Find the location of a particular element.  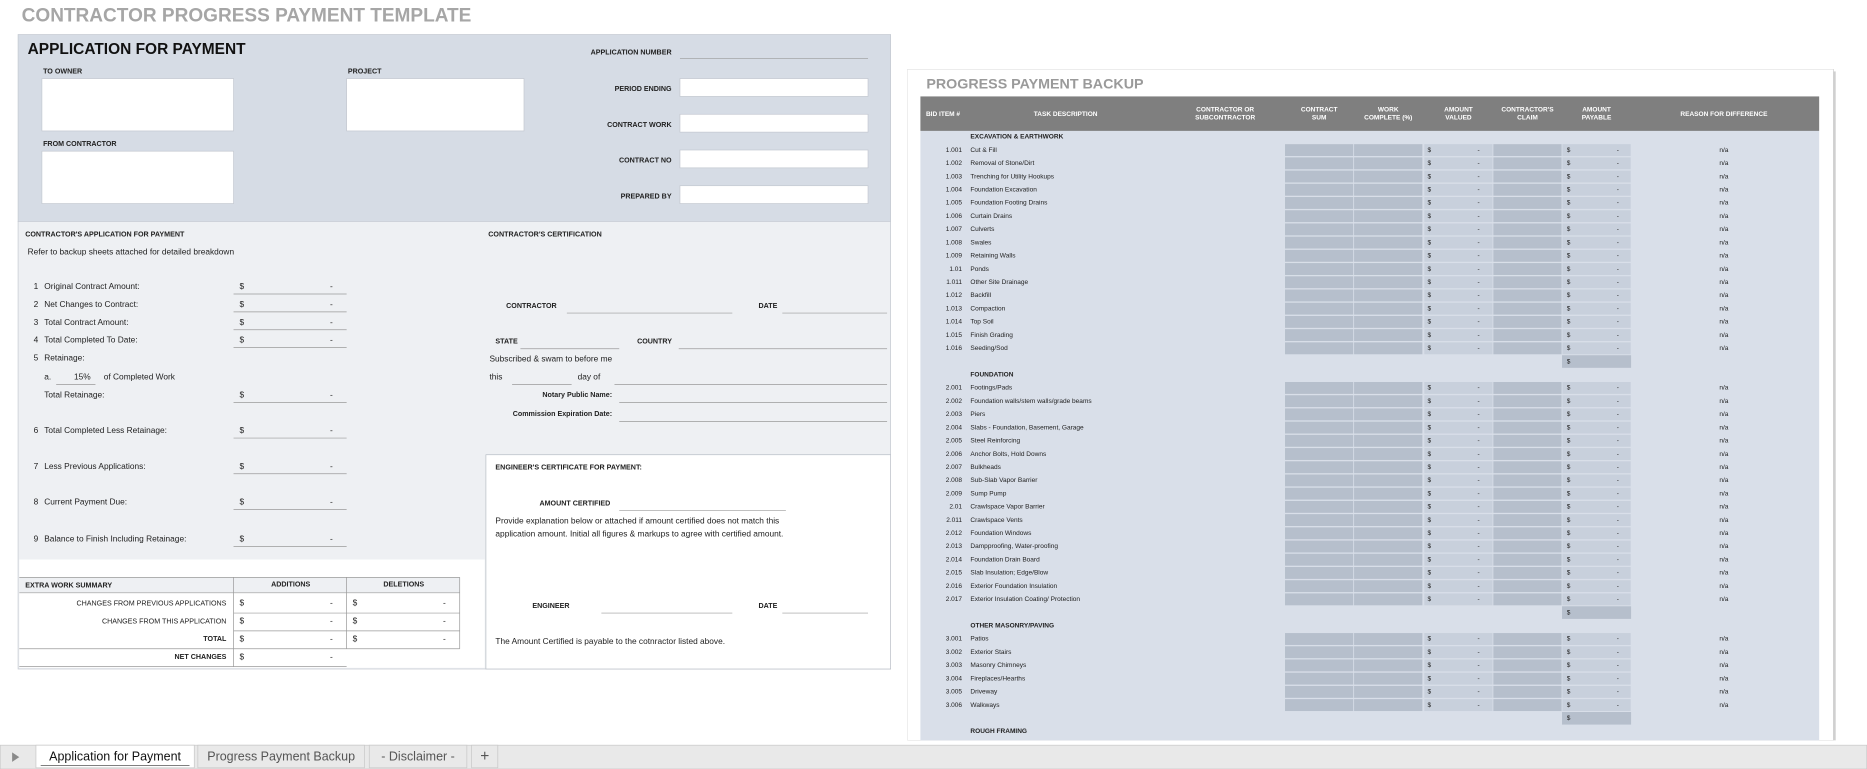

task: Crawlspace Vents is located at coordinates (996, 520).